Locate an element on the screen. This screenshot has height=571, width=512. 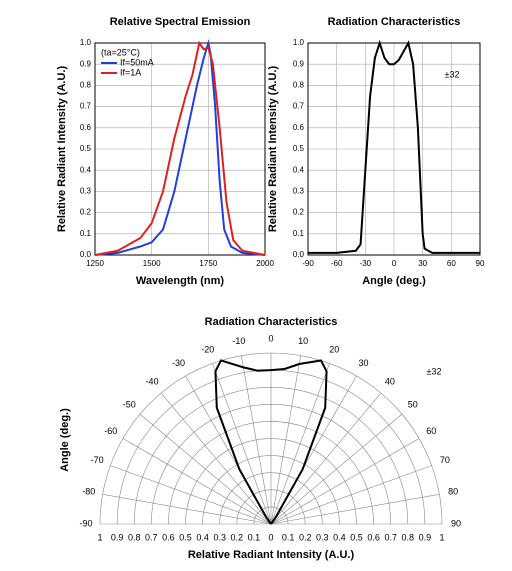
x-axis-label: Angle (deg.) is located at coordinates (394, 281).